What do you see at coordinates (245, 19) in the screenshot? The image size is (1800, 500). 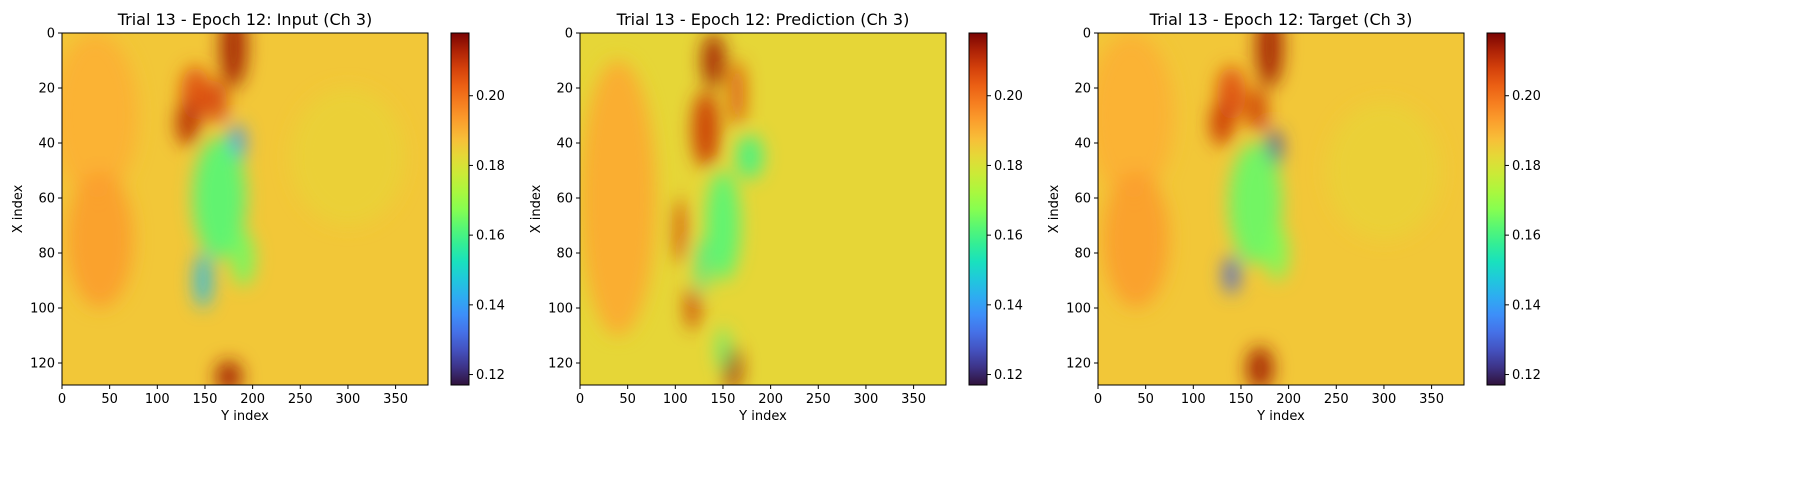 I see `chart-title: Trial 13 - Epoch 12: Input (Ch 3)` at bounding box center [245, 19].